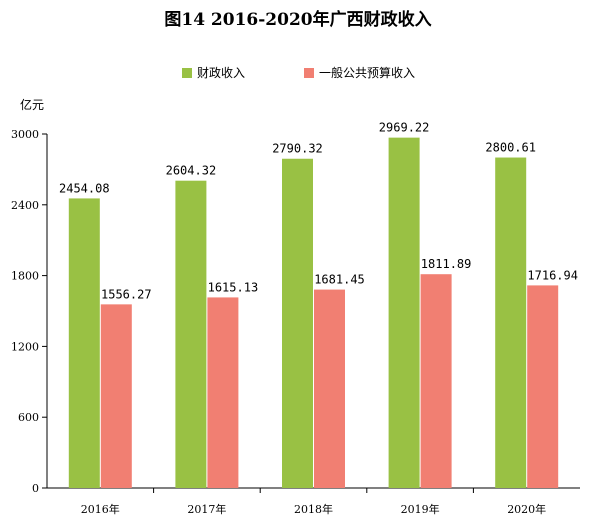 The width and height of the screenshot is (597, 532). I want to click on x-categories: 2016年 2017年 2018年 2019年 2020年, so click(313, 502).